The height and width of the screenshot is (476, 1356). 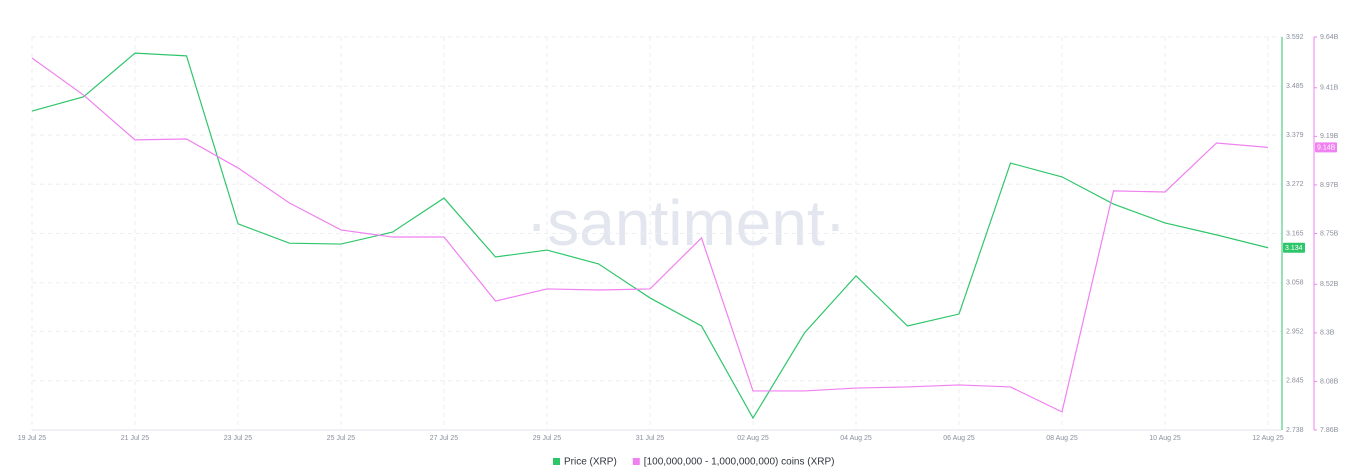 I want to click on y-tick-label: 3.272, so click(x=1295, y=184).